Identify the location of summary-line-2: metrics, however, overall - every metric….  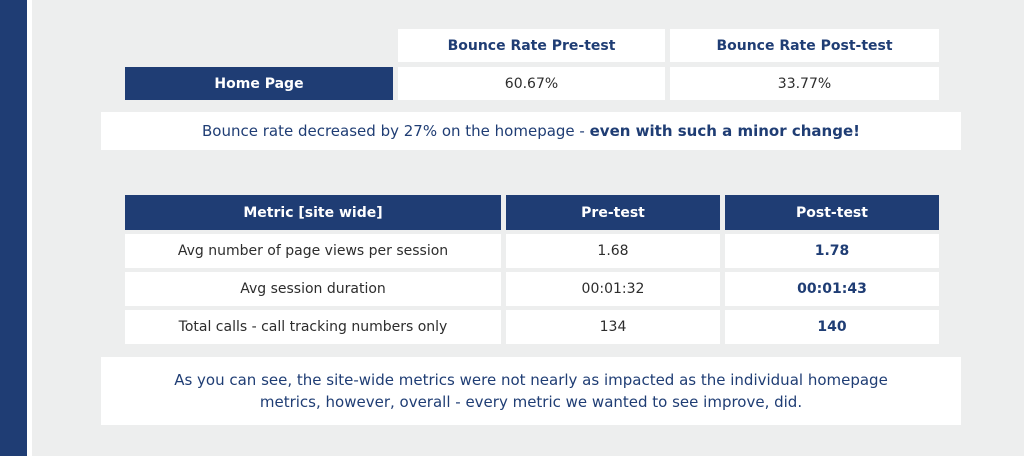
(531, 402).